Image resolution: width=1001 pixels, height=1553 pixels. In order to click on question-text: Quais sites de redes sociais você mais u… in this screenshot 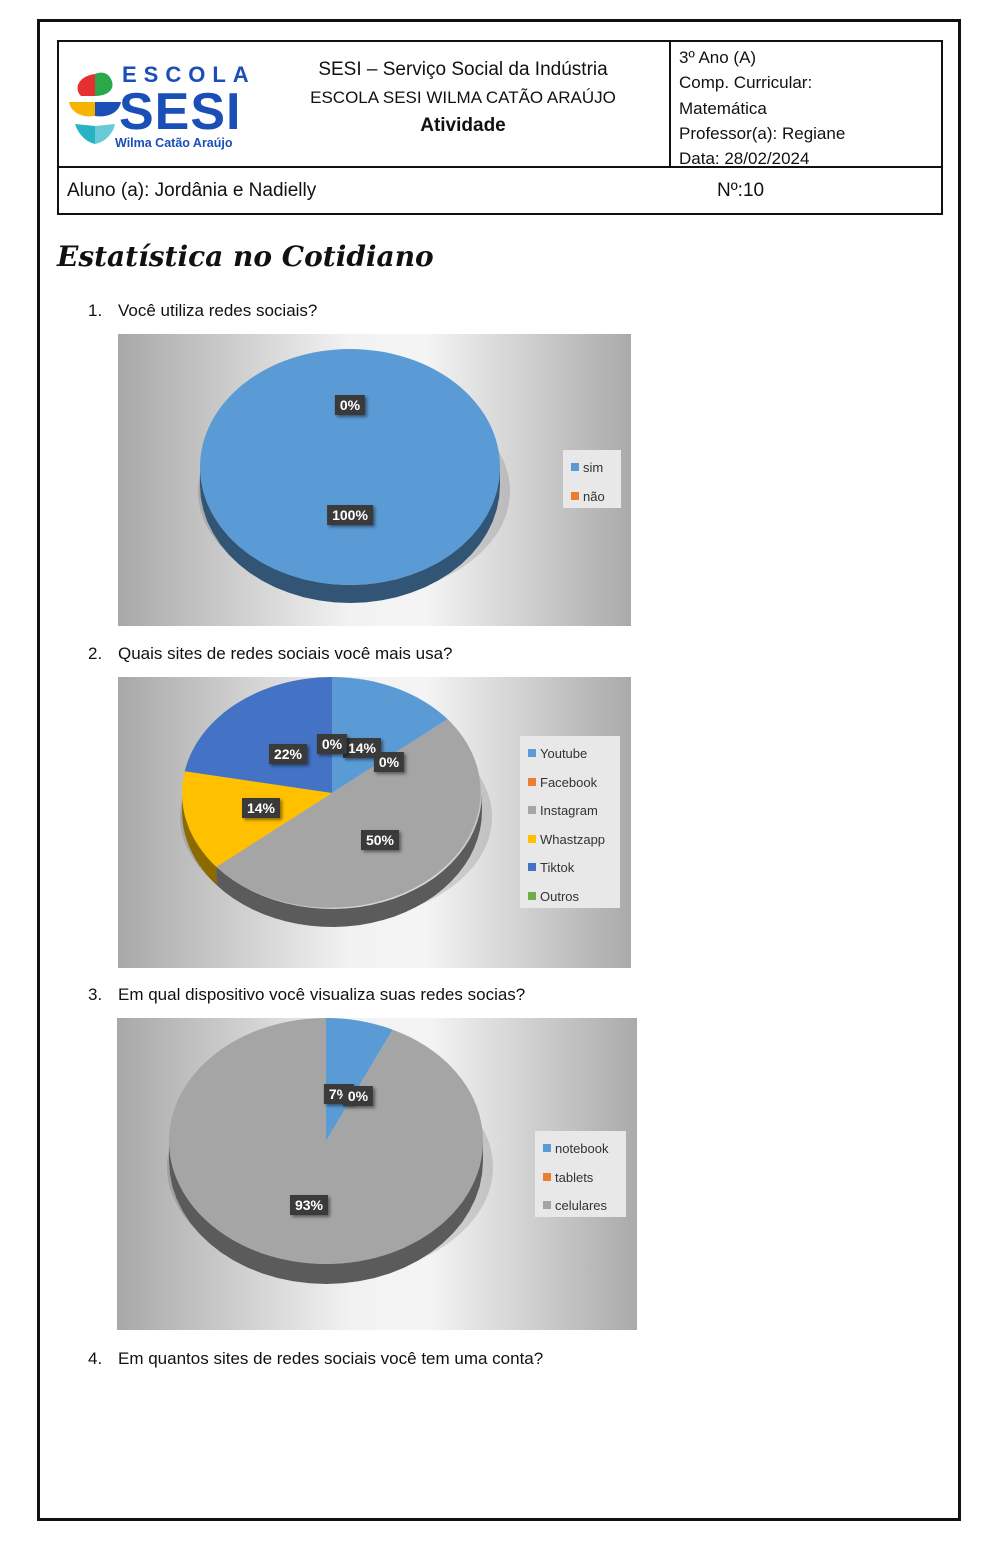, I will do `click(285, 653)`.